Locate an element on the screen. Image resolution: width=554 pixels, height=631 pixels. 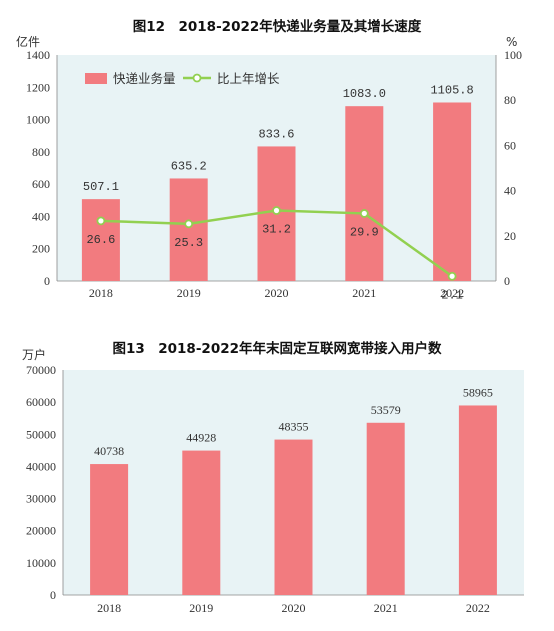
bar-value-label: 40738 is located at coordinates (109, 451).